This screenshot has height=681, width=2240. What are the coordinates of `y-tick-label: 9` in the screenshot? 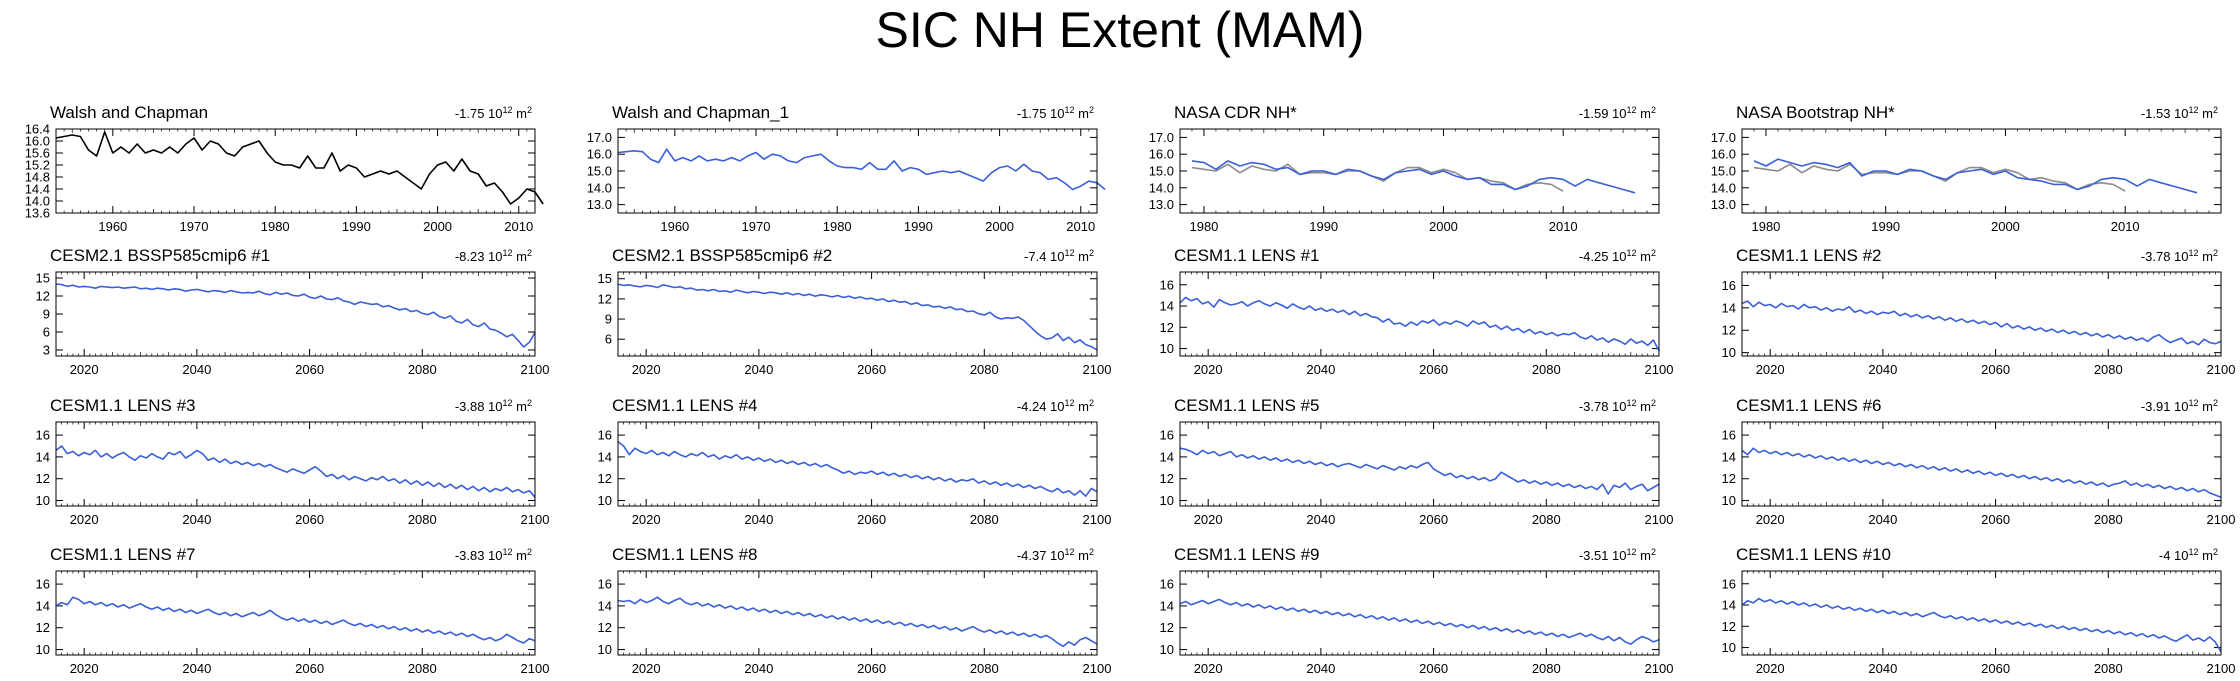 It's located at (46, 314).